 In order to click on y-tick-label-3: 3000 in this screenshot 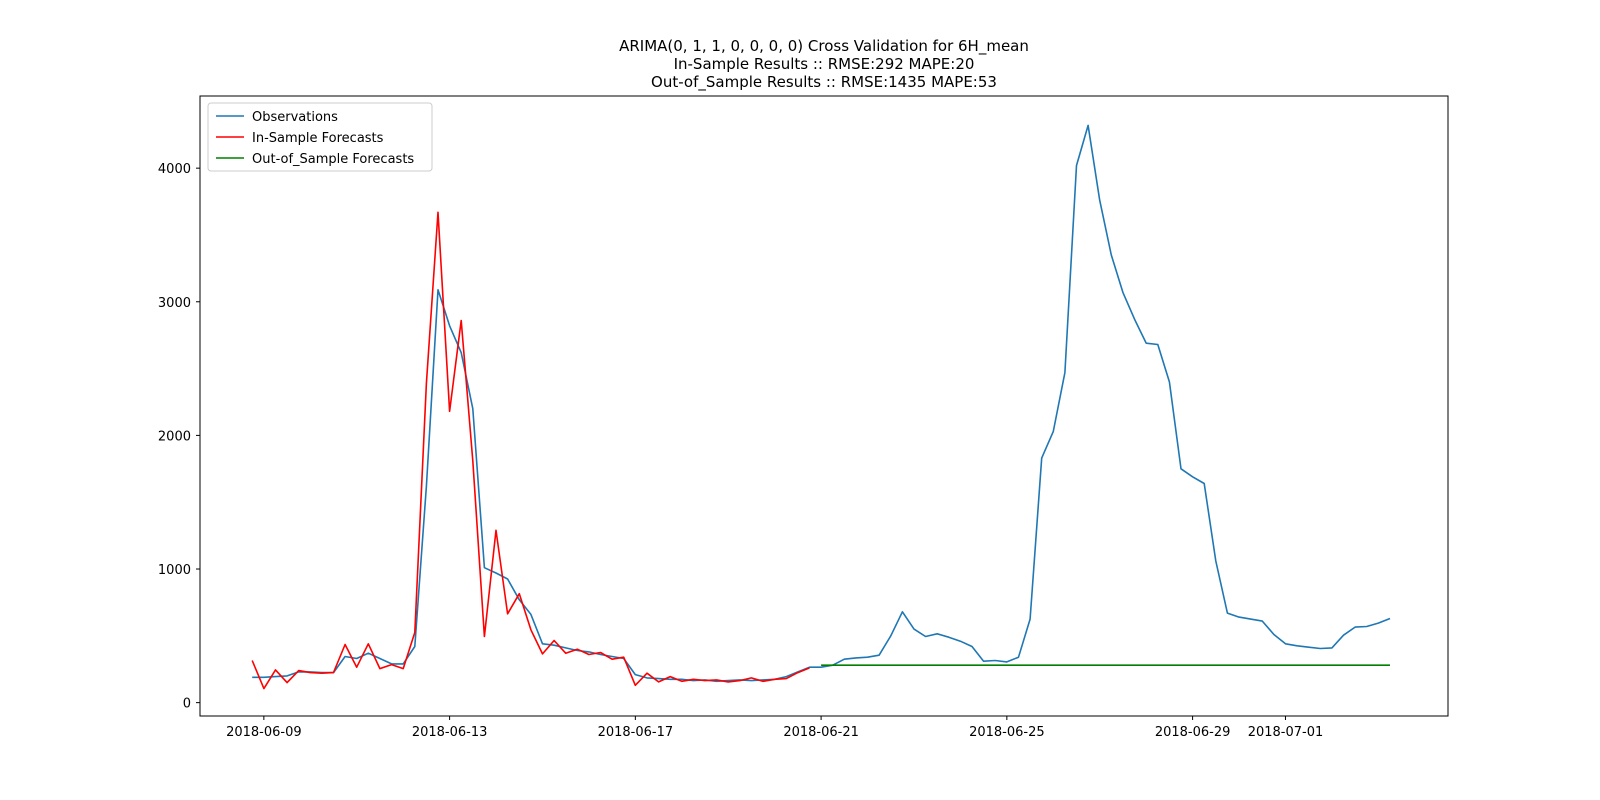, I will do `click(174, 303)`.